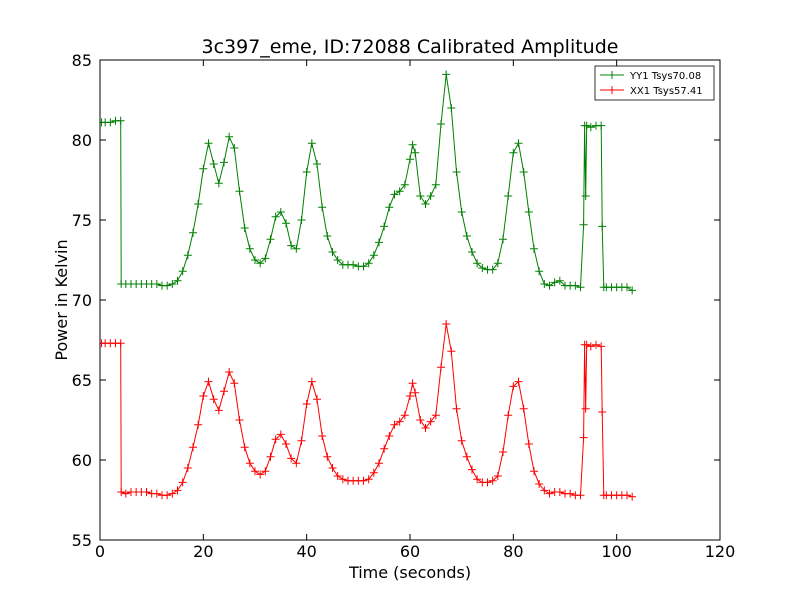  Describe the element at coordinates (82, 380) in the screenshot. I see `y-tick-label: 65` at that location.